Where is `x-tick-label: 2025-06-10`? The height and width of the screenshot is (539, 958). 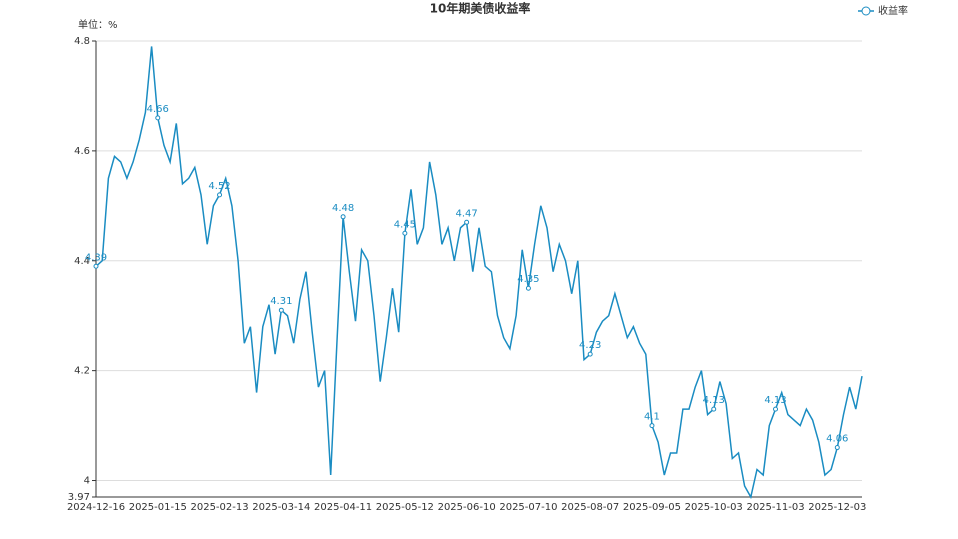 x-tick-label: 2025-06-10 is located at coordinates (467, 507).